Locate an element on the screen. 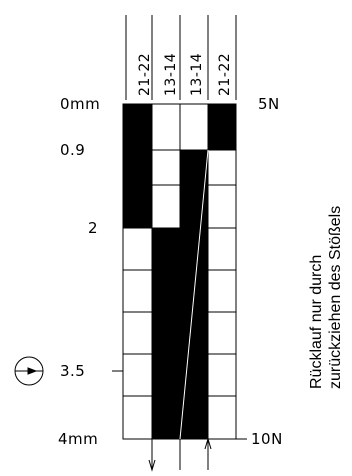 The width and height of the screenshot is (352, 476). stroke-label-start: 0mm is located at coordinates (80, 104).